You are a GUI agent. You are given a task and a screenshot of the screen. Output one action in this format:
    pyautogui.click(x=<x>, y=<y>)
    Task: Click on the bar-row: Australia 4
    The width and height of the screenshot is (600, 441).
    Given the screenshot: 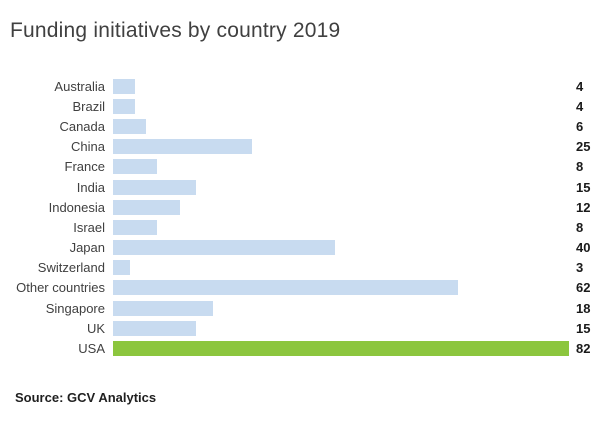 What is the action you would take?
    pyautogui.click(x=300, y=86)
    